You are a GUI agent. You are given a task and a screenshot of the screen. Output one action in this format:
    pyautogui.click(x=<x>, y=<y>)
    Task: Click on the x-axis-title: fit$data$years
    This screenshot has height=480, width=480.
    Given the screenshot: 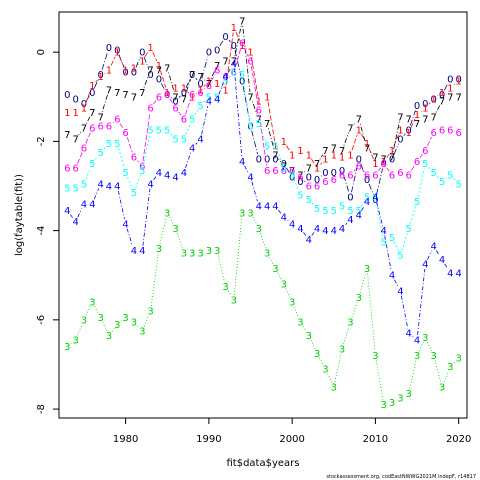 What is the action you would take?
    pyautogui.click(x=263, y=463)
    